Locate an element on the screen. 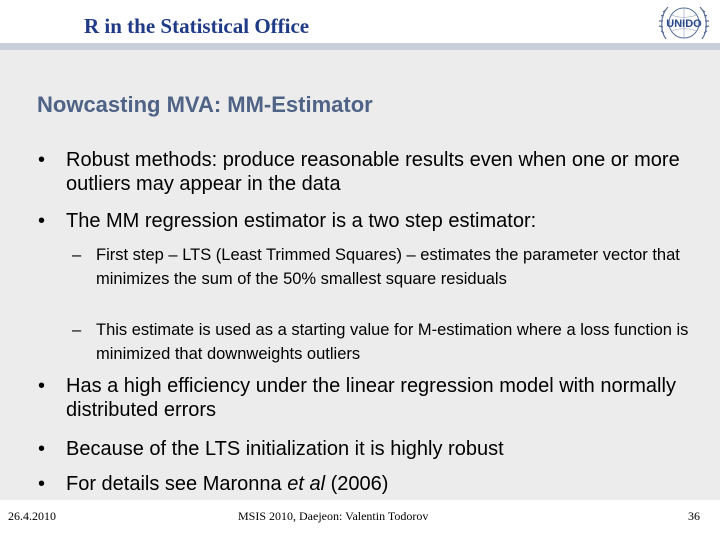  footer-page-number: 36 is located at coordinates (694, 516).